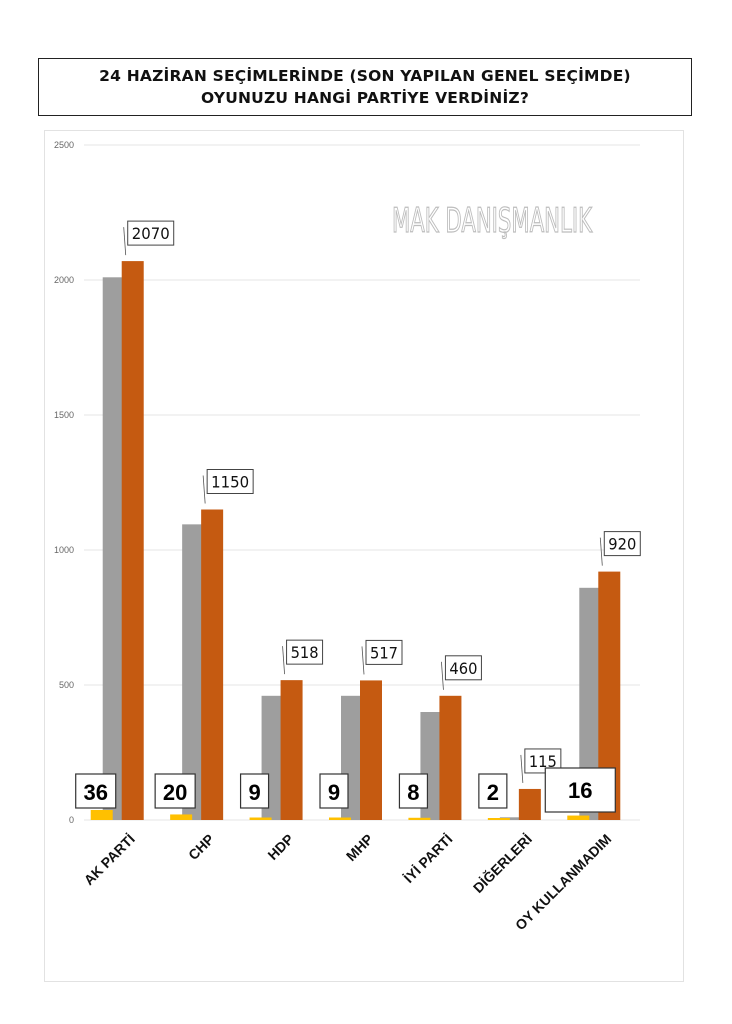 The height and width of the screenshot is (1024, 732). What do you see at coordinates (64, 415) in the screenshot?
I see `y-tick-label: 1500` at bounding box center [64, 415].